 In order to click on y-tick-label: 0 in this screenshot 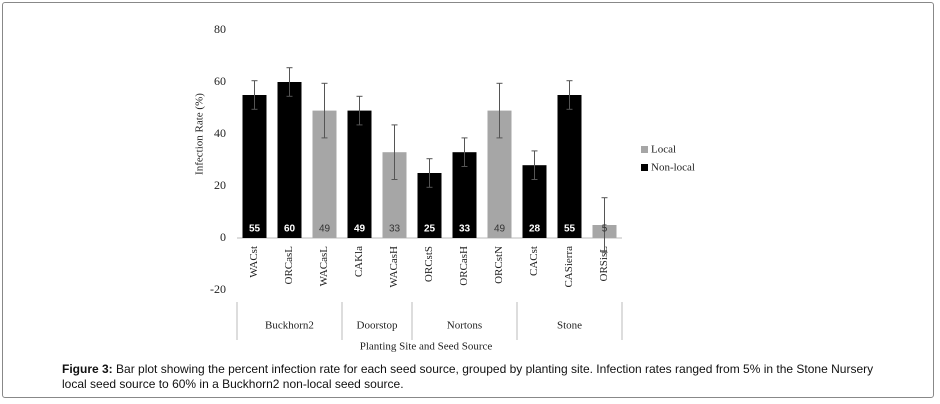, I will do `click(223, 237)`.